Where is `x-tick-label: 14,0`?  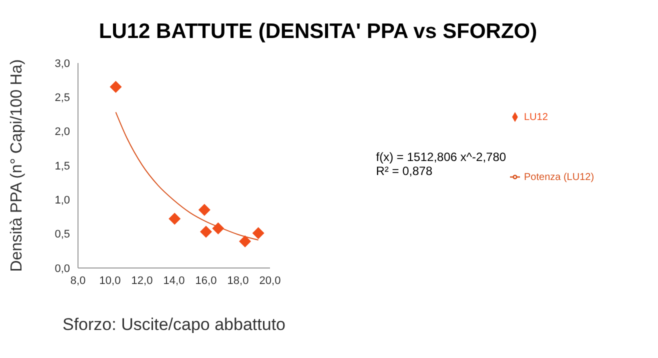
x-tick-label: 14,0 is located at coordinates (174, 280).